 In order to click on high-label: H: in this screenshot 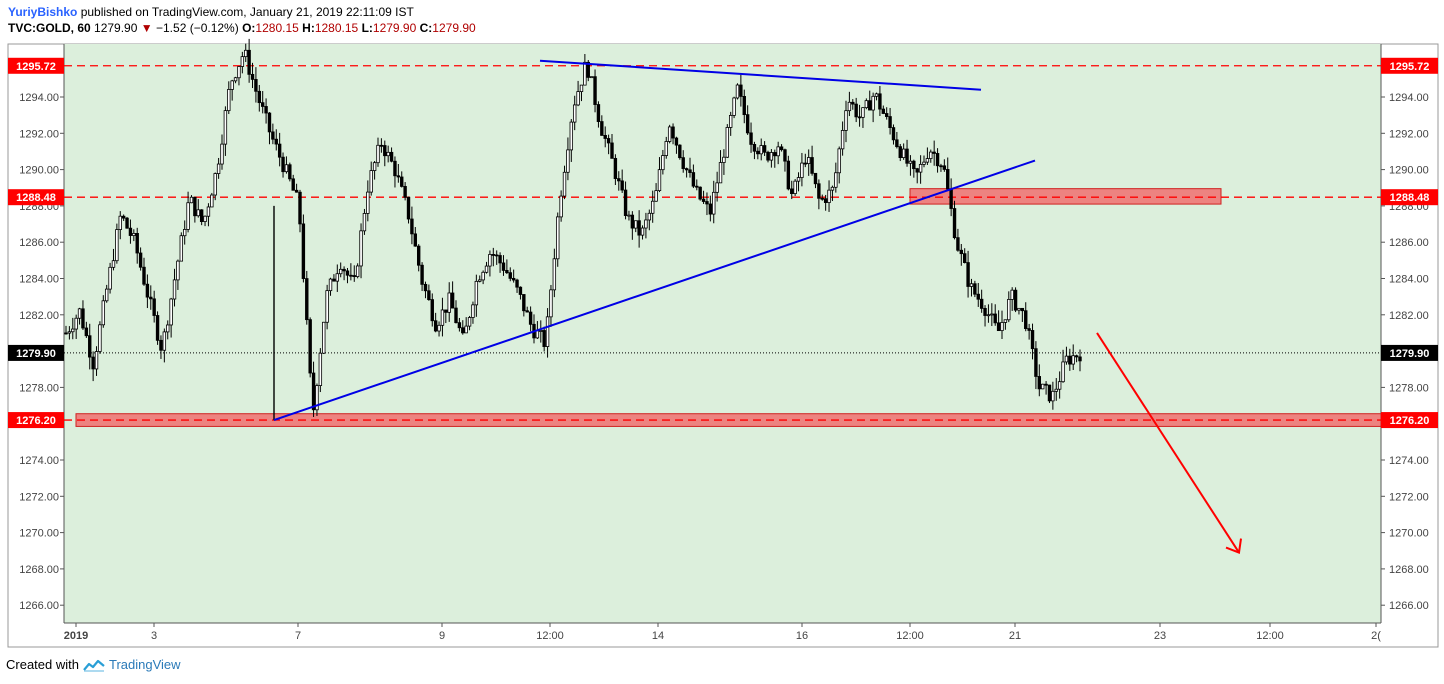, I will do `click(308, 28)`.